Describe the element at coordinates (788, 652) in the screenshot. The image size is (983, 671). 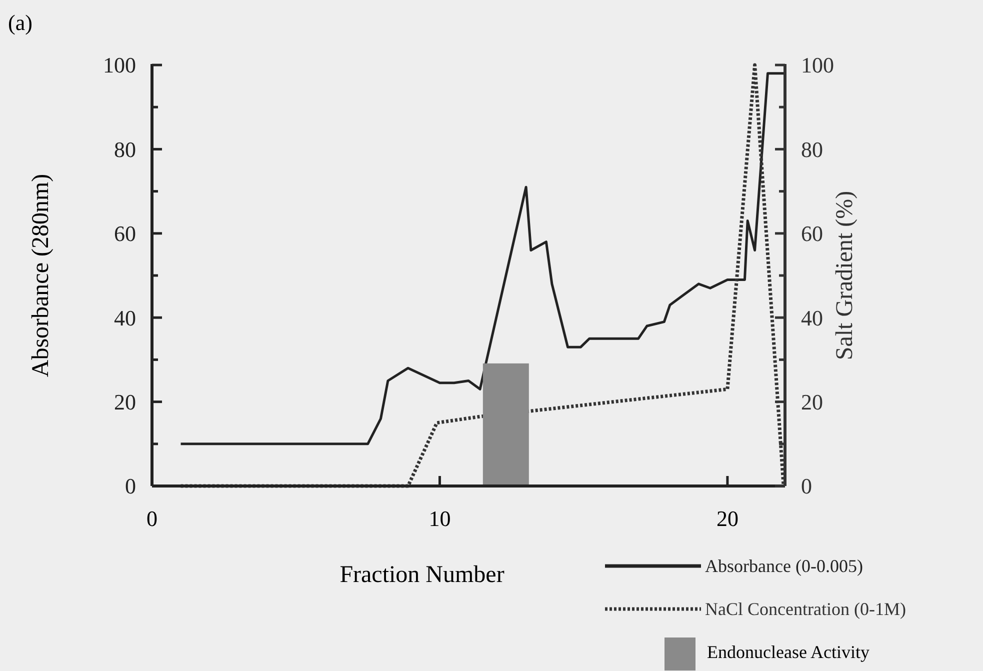
I see `legend-label: Endonuclease Activity` at that location.